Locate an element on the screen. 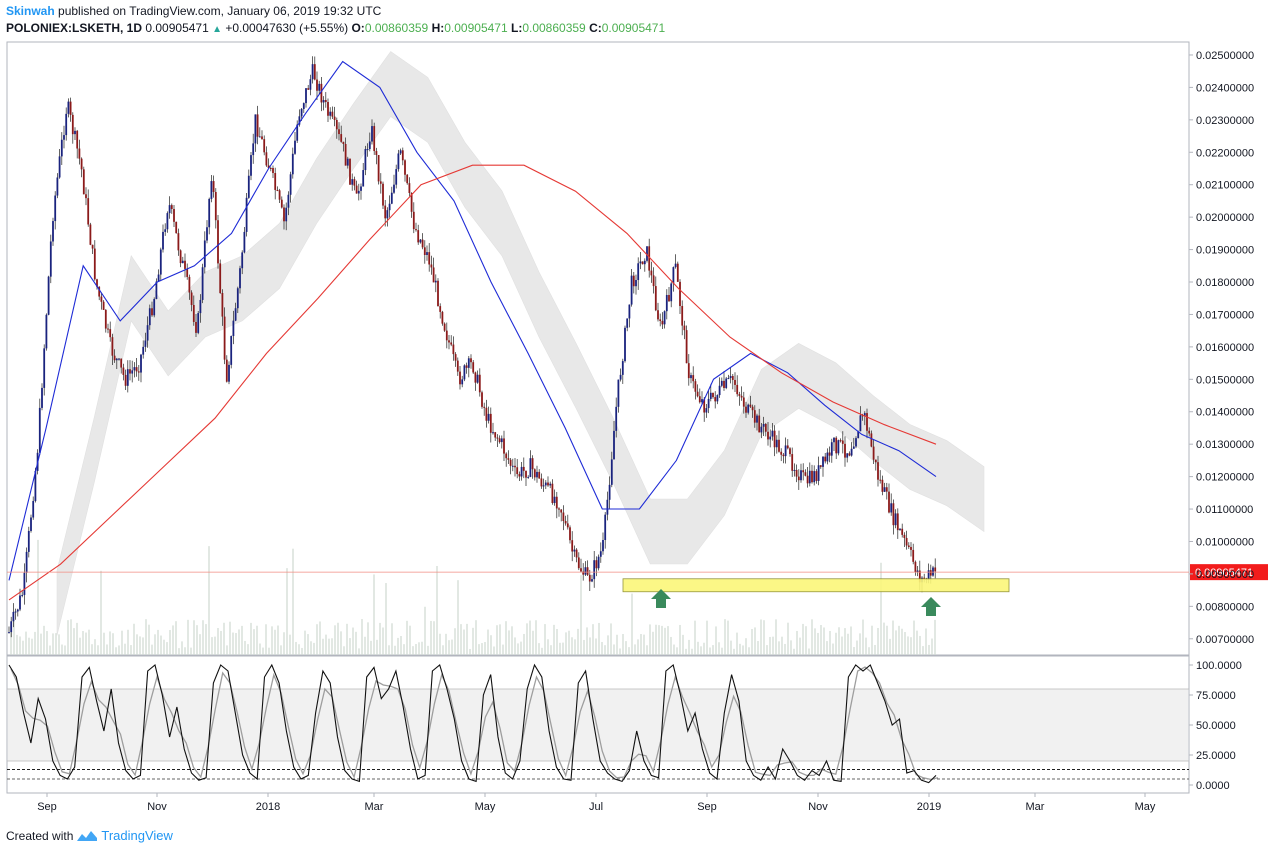 The width and height of the screenshot is (1274, 855). last-price-tag-label: 0.00905471 is located at coordinates (1224, 573).